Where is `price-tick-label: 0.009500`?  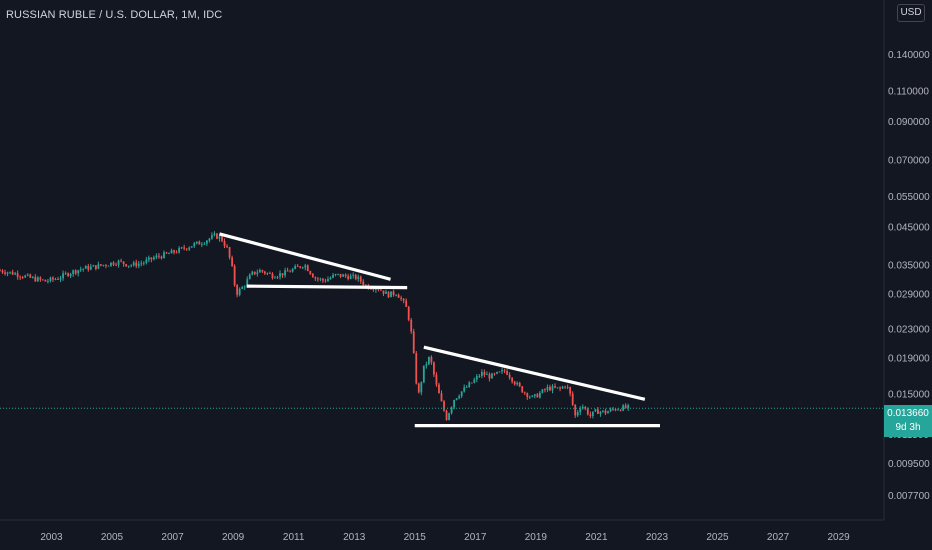 price-tick-label: 0.009500 is located at coordinates (909, 464).